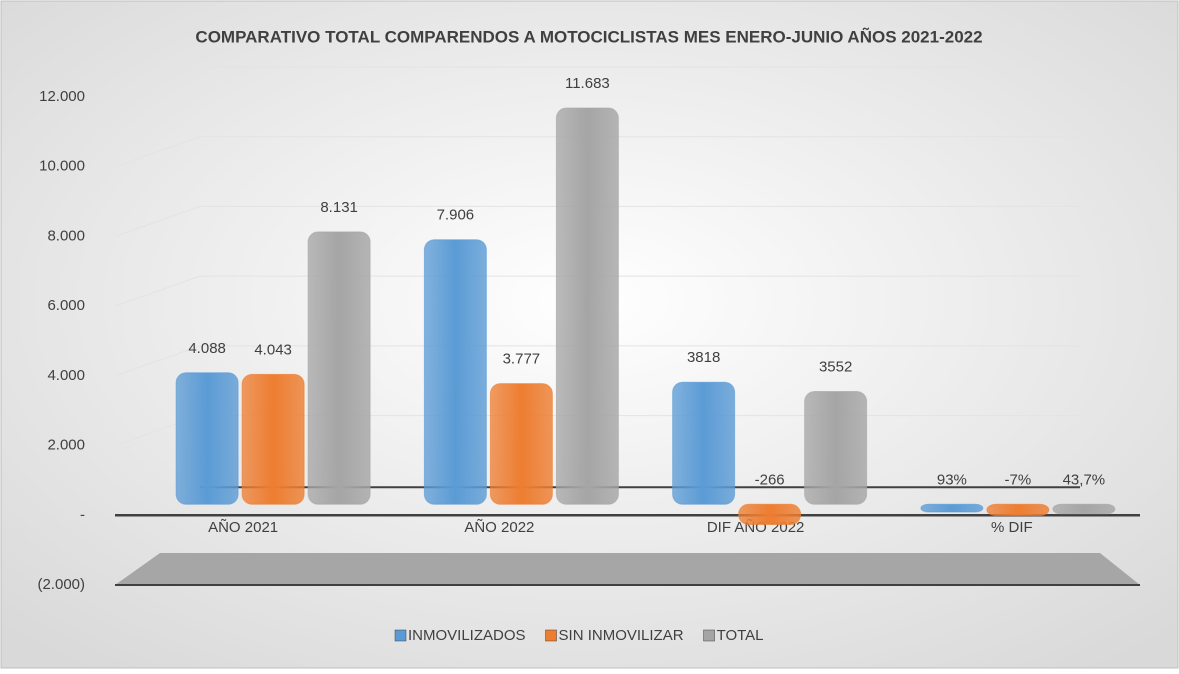 This screenshot has height=674, width=1179. What do you see at coordinates (740, 635) in the screenshot?
I see `legend-label: TOTAL` at bounding box center [740, 635].